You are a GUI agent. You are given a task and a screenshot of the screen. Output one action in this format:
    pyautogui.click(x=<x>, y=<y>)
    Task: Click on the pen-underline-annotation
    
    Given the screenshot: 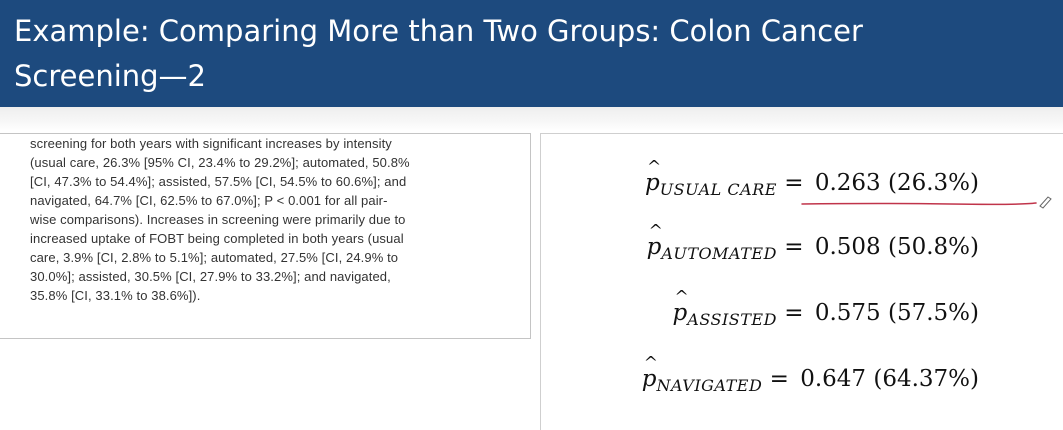 What is the action you would take?
    pyautogui.click(x=926, y=202)
    